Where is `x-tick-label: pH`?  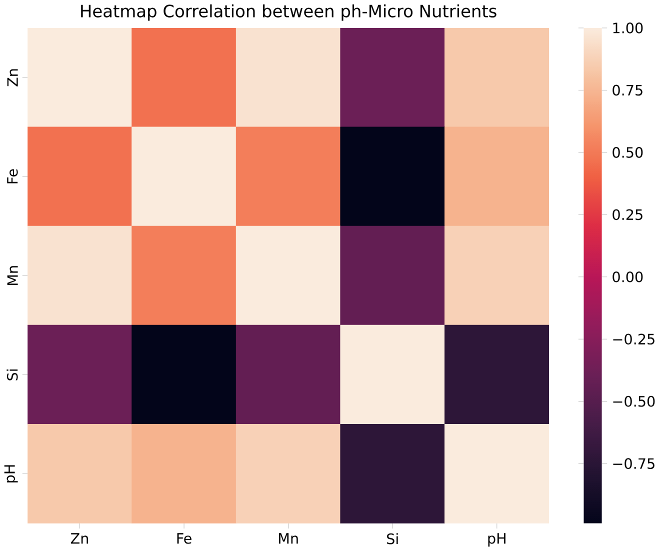 x-tick-label: pH is located at coordinates (497, 540).